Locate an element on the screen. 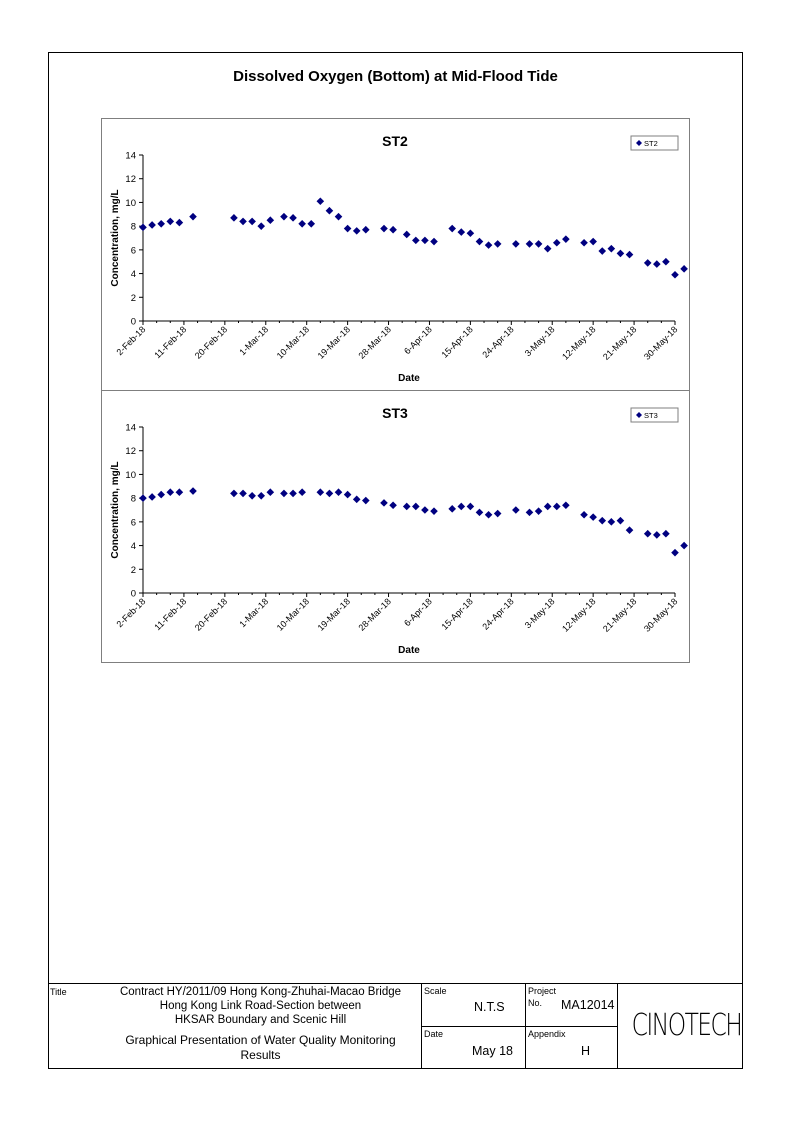  chart-title: ST2 is located at coordinates (395, 141).